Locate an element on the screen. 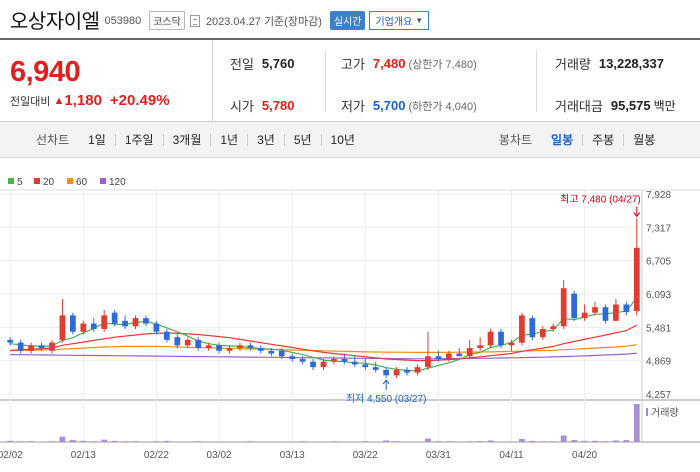 The image size is (700, 472). prev-close: 전일 5,760 is located at coordinates (262, 63).